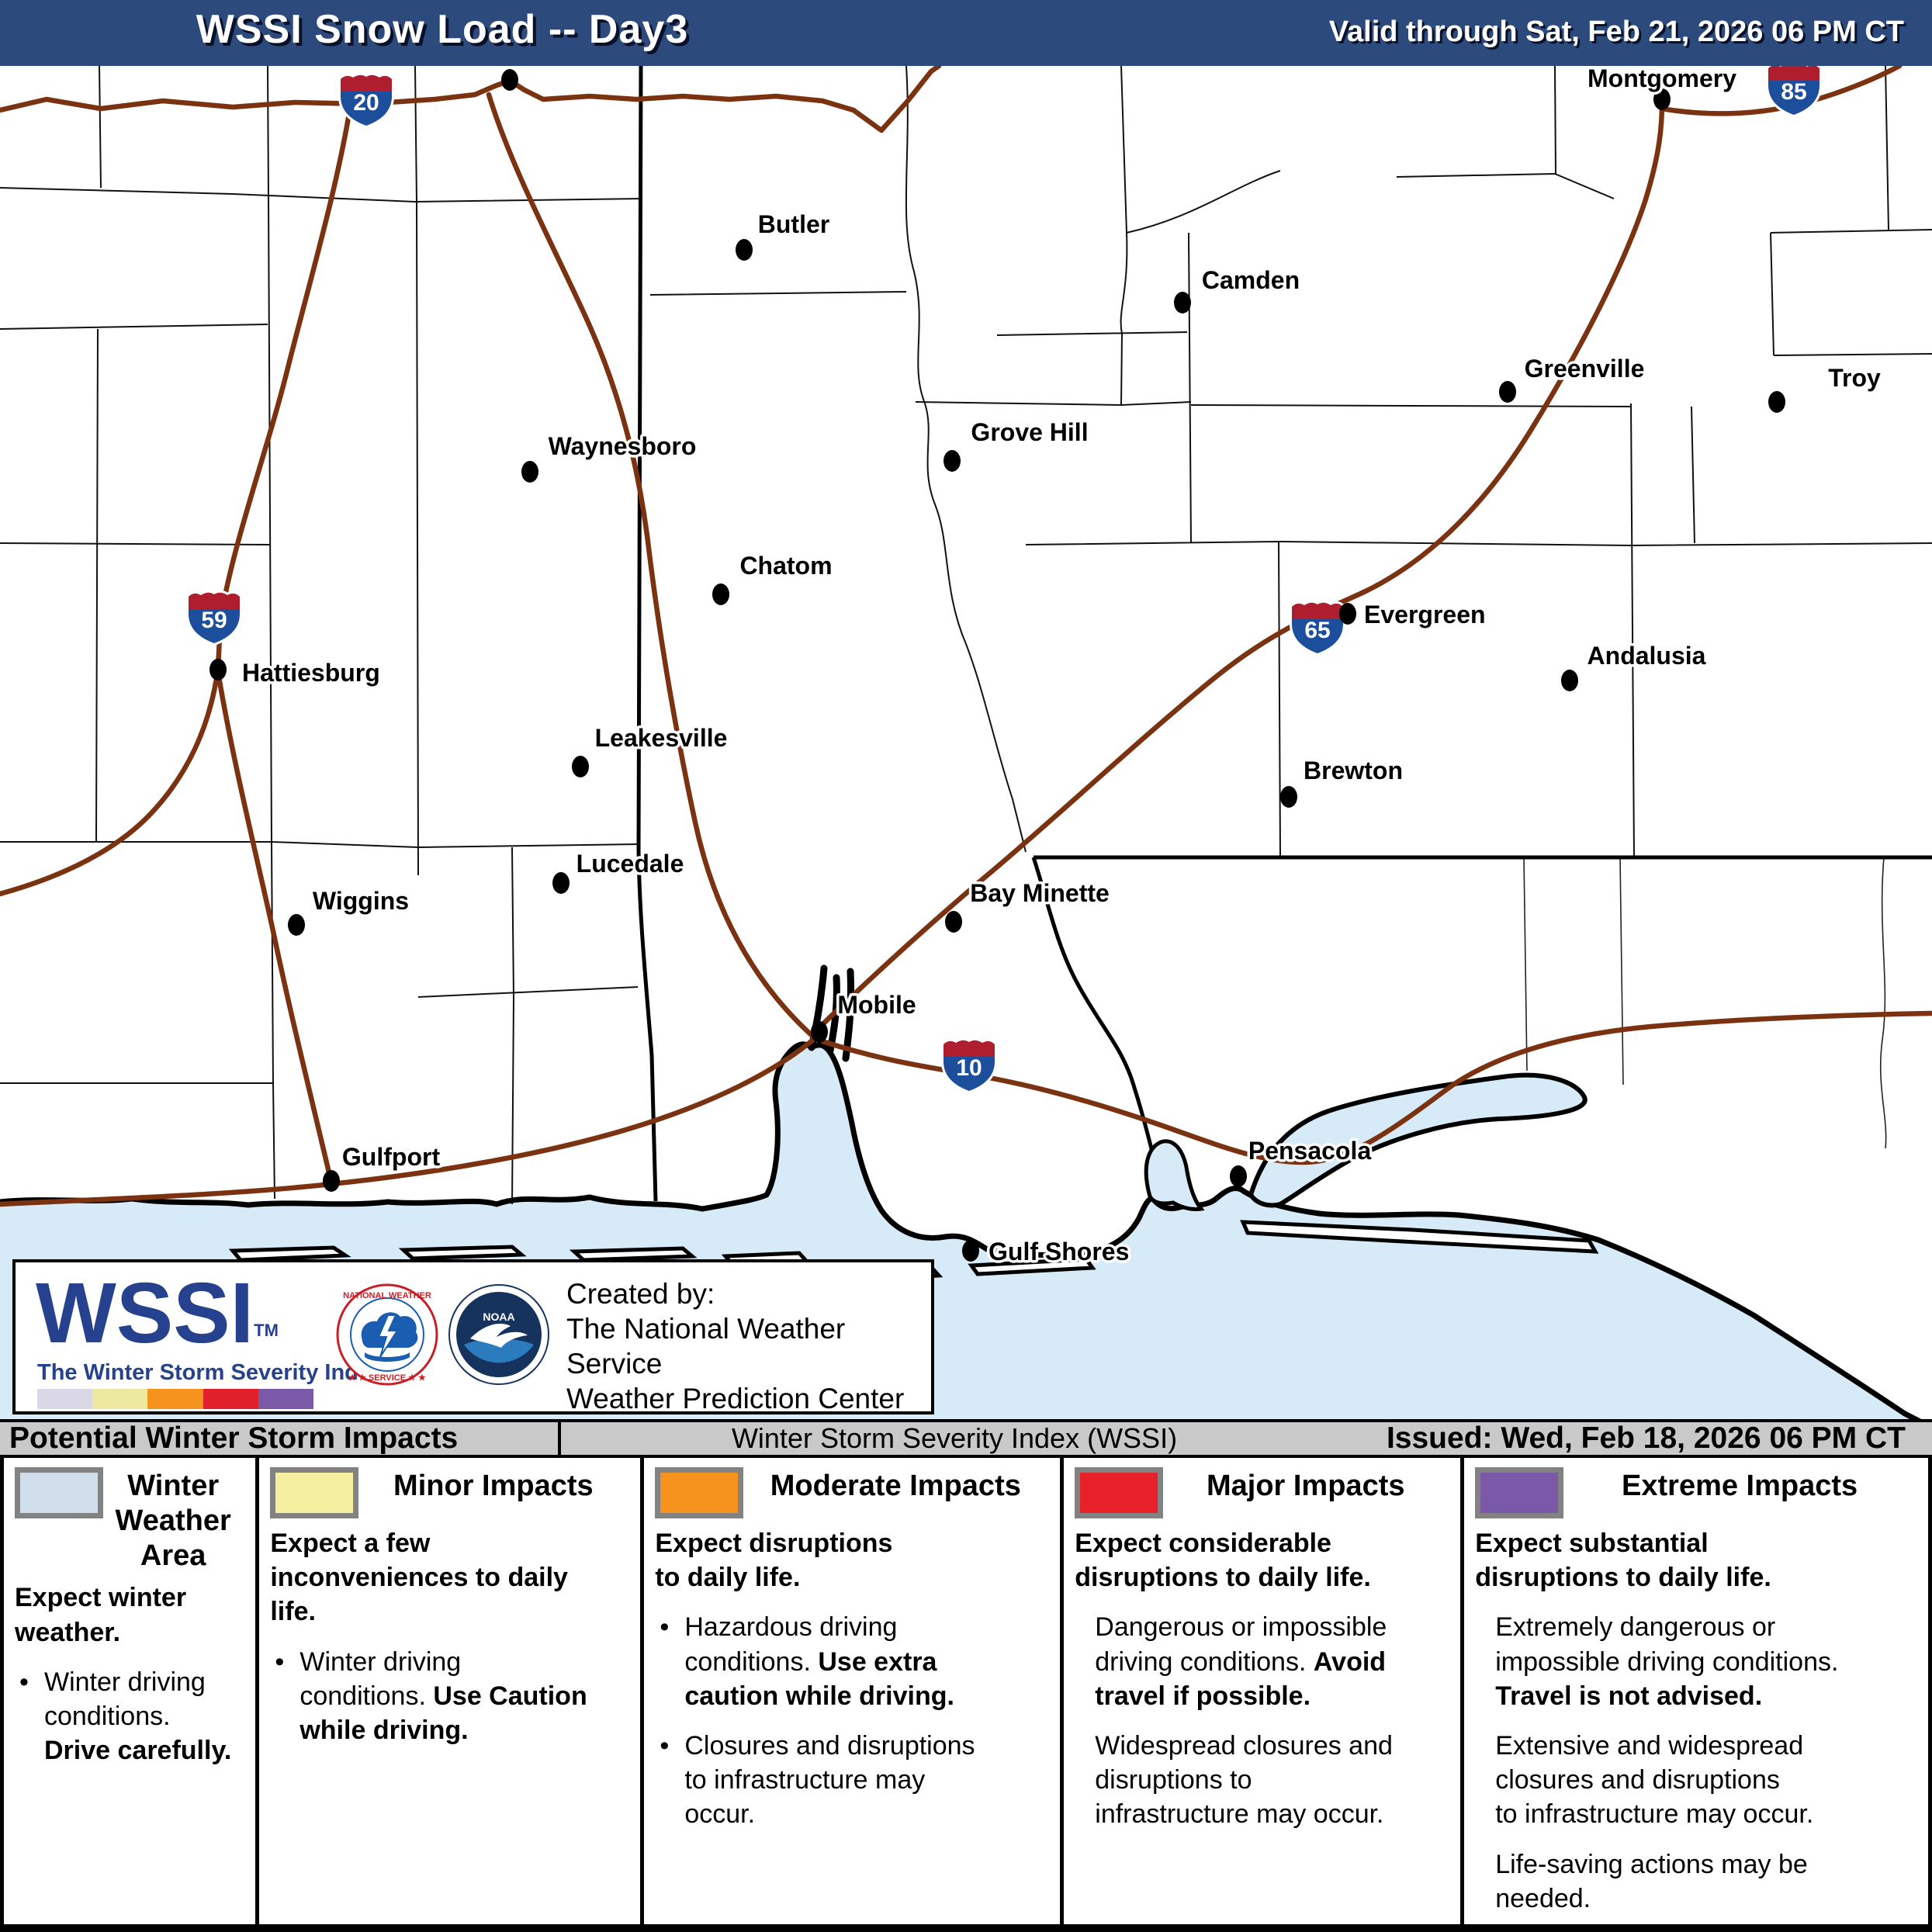 The image size is (1932, 1932). What do you see at coordinates (296, 673) in the screenshot?
I see `city-marker-hattiesburg: Hattiesburg` at bounding box center [296, 673].